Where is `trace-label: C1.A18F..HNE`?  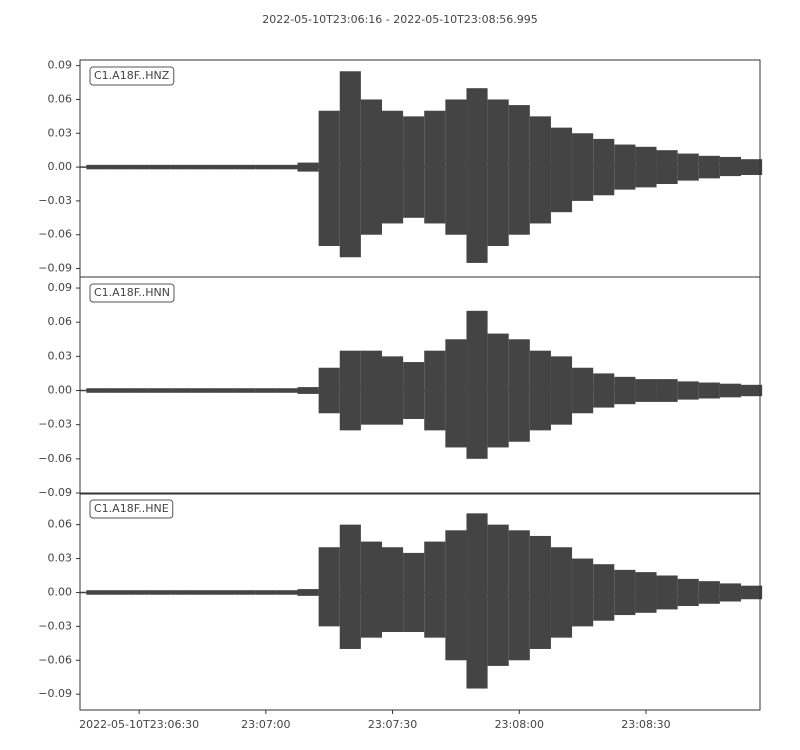
trace-label: C1.A18F..HNE is located at coordinates (131, 508).